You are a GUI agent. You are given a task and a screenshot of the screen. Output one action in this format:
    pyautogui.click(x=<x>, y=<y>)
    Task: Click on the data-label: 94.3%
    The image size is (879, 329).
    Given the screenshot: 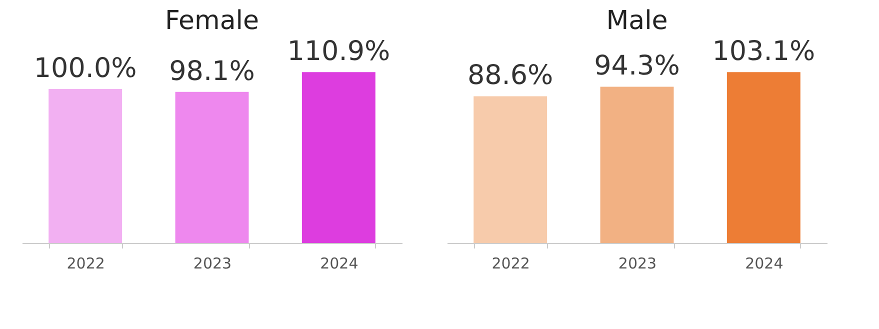 What is the action you would take?
    pyautogui.click(x=637, y=66)
    